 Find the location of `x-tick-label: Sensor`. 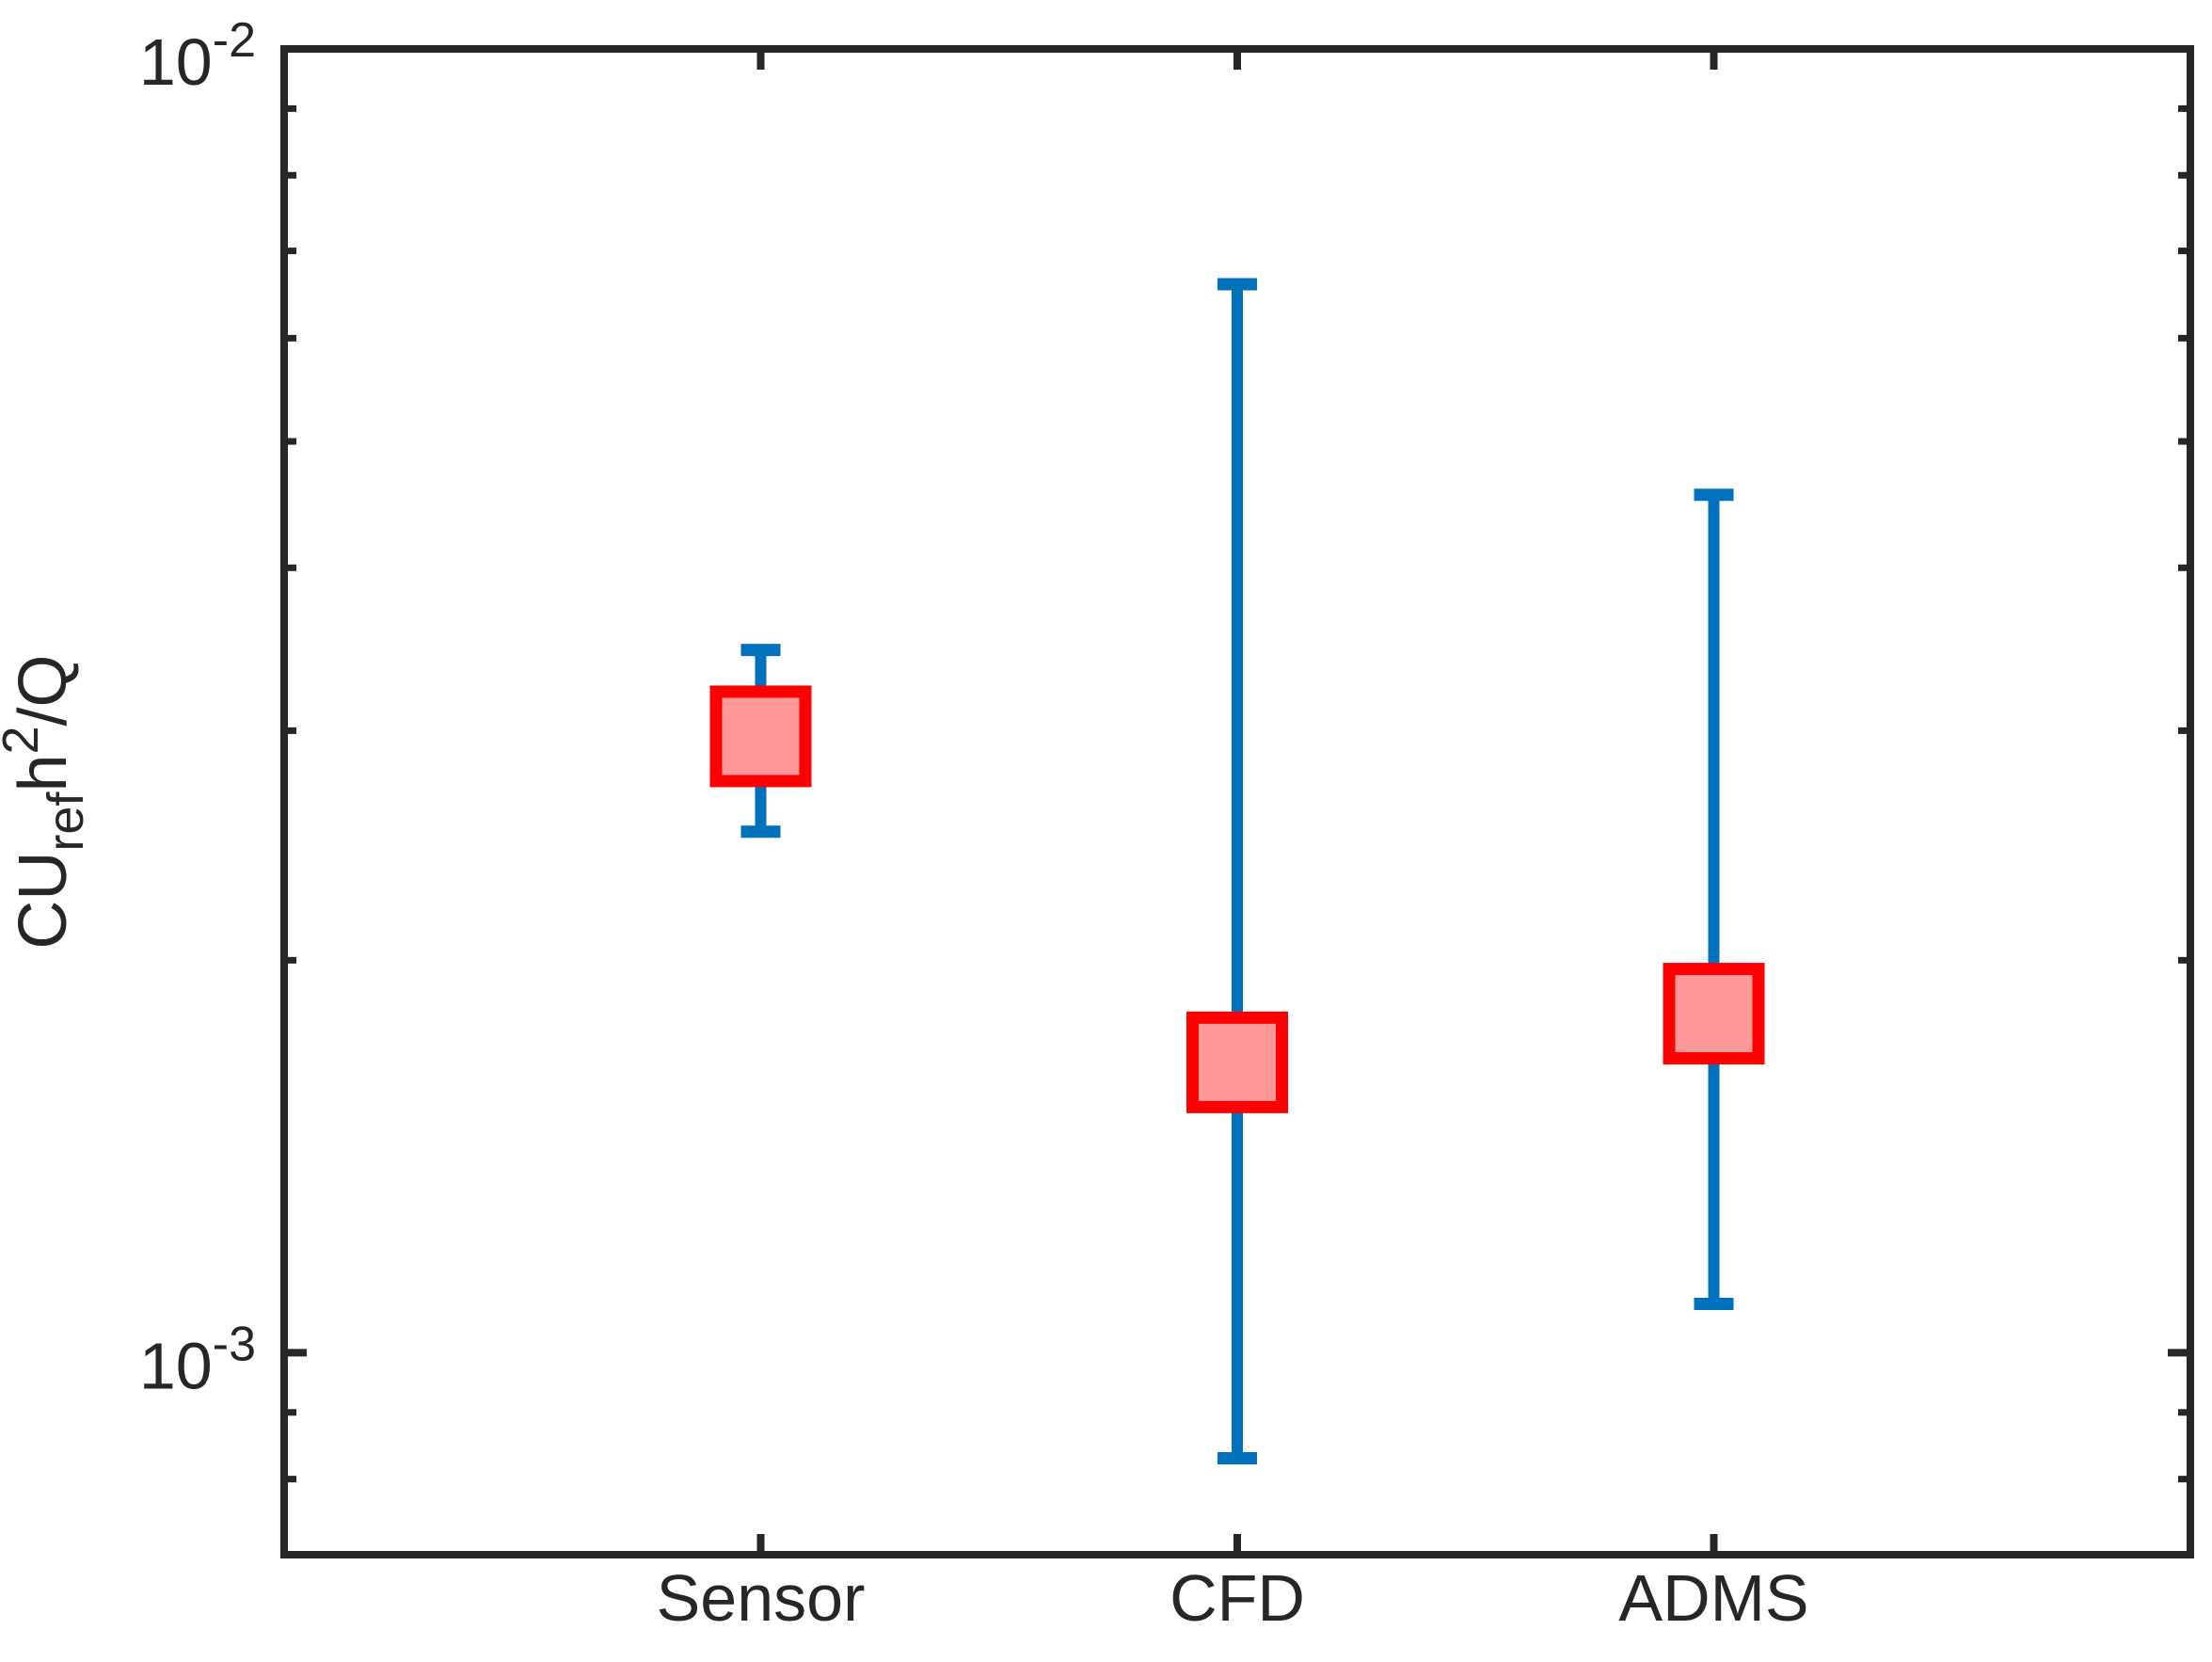

x-tick-label: Sensor is located at coordinates (761, 1598).